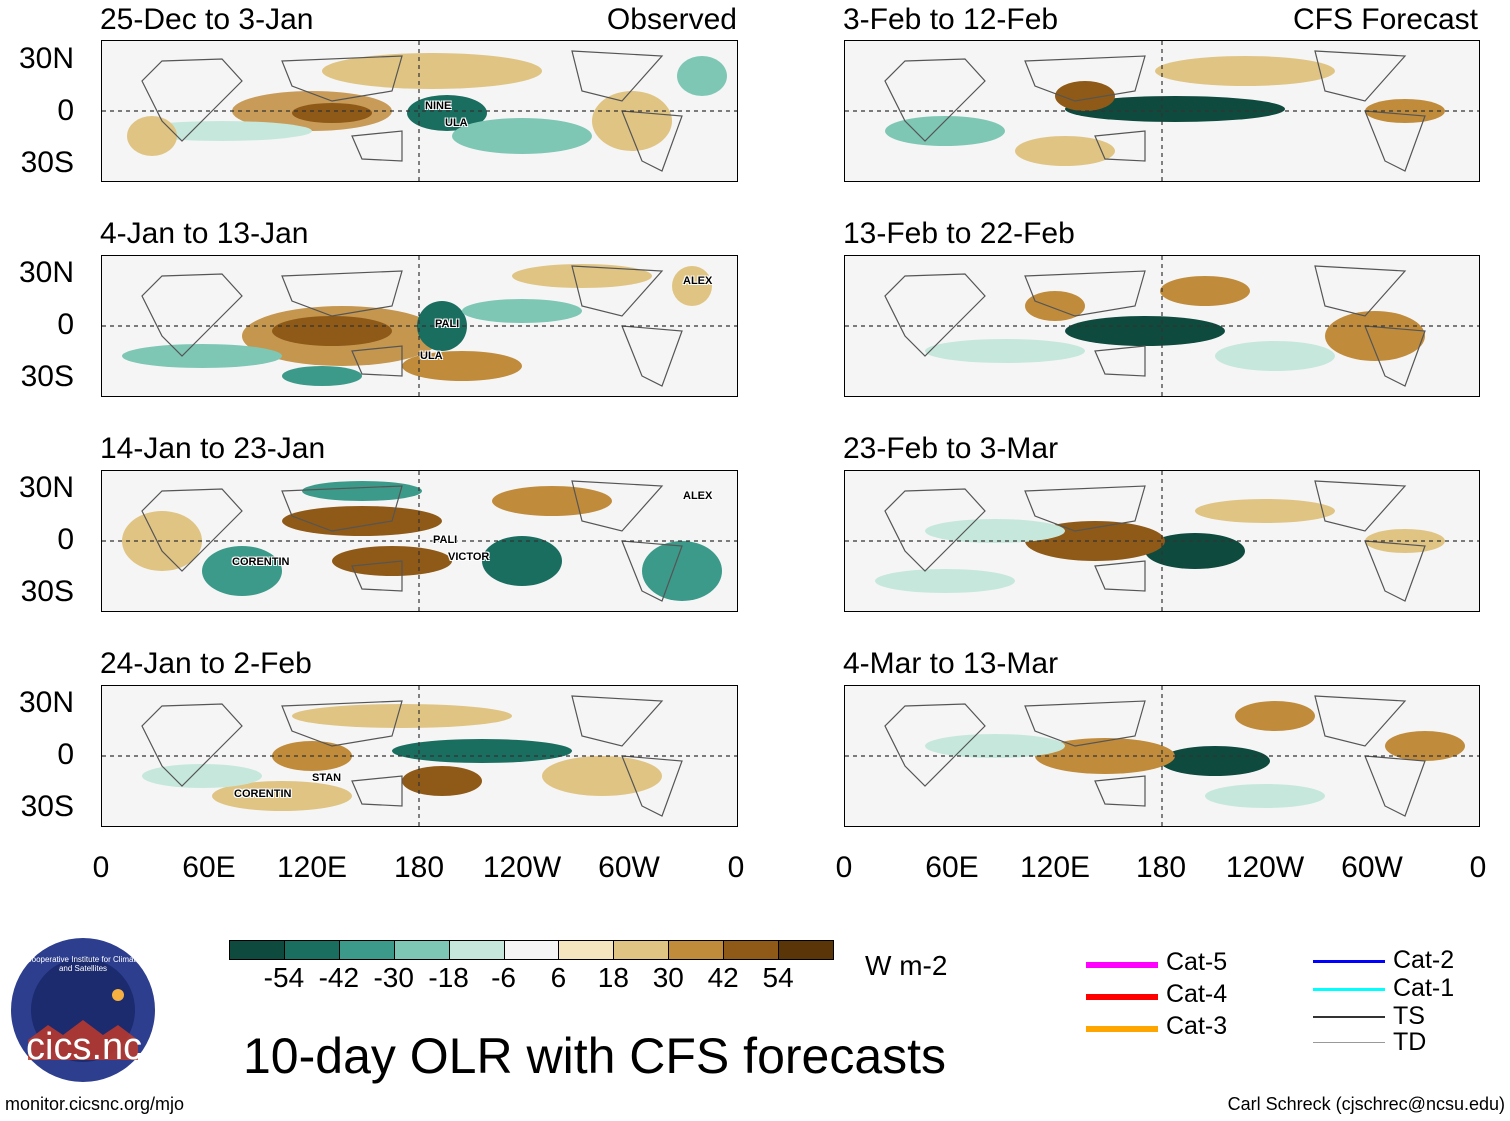  What do you see at coordinates (1349, 1017) in the screenshot?
I see `legend-line-ts` at bounding box center [1349, 1017].